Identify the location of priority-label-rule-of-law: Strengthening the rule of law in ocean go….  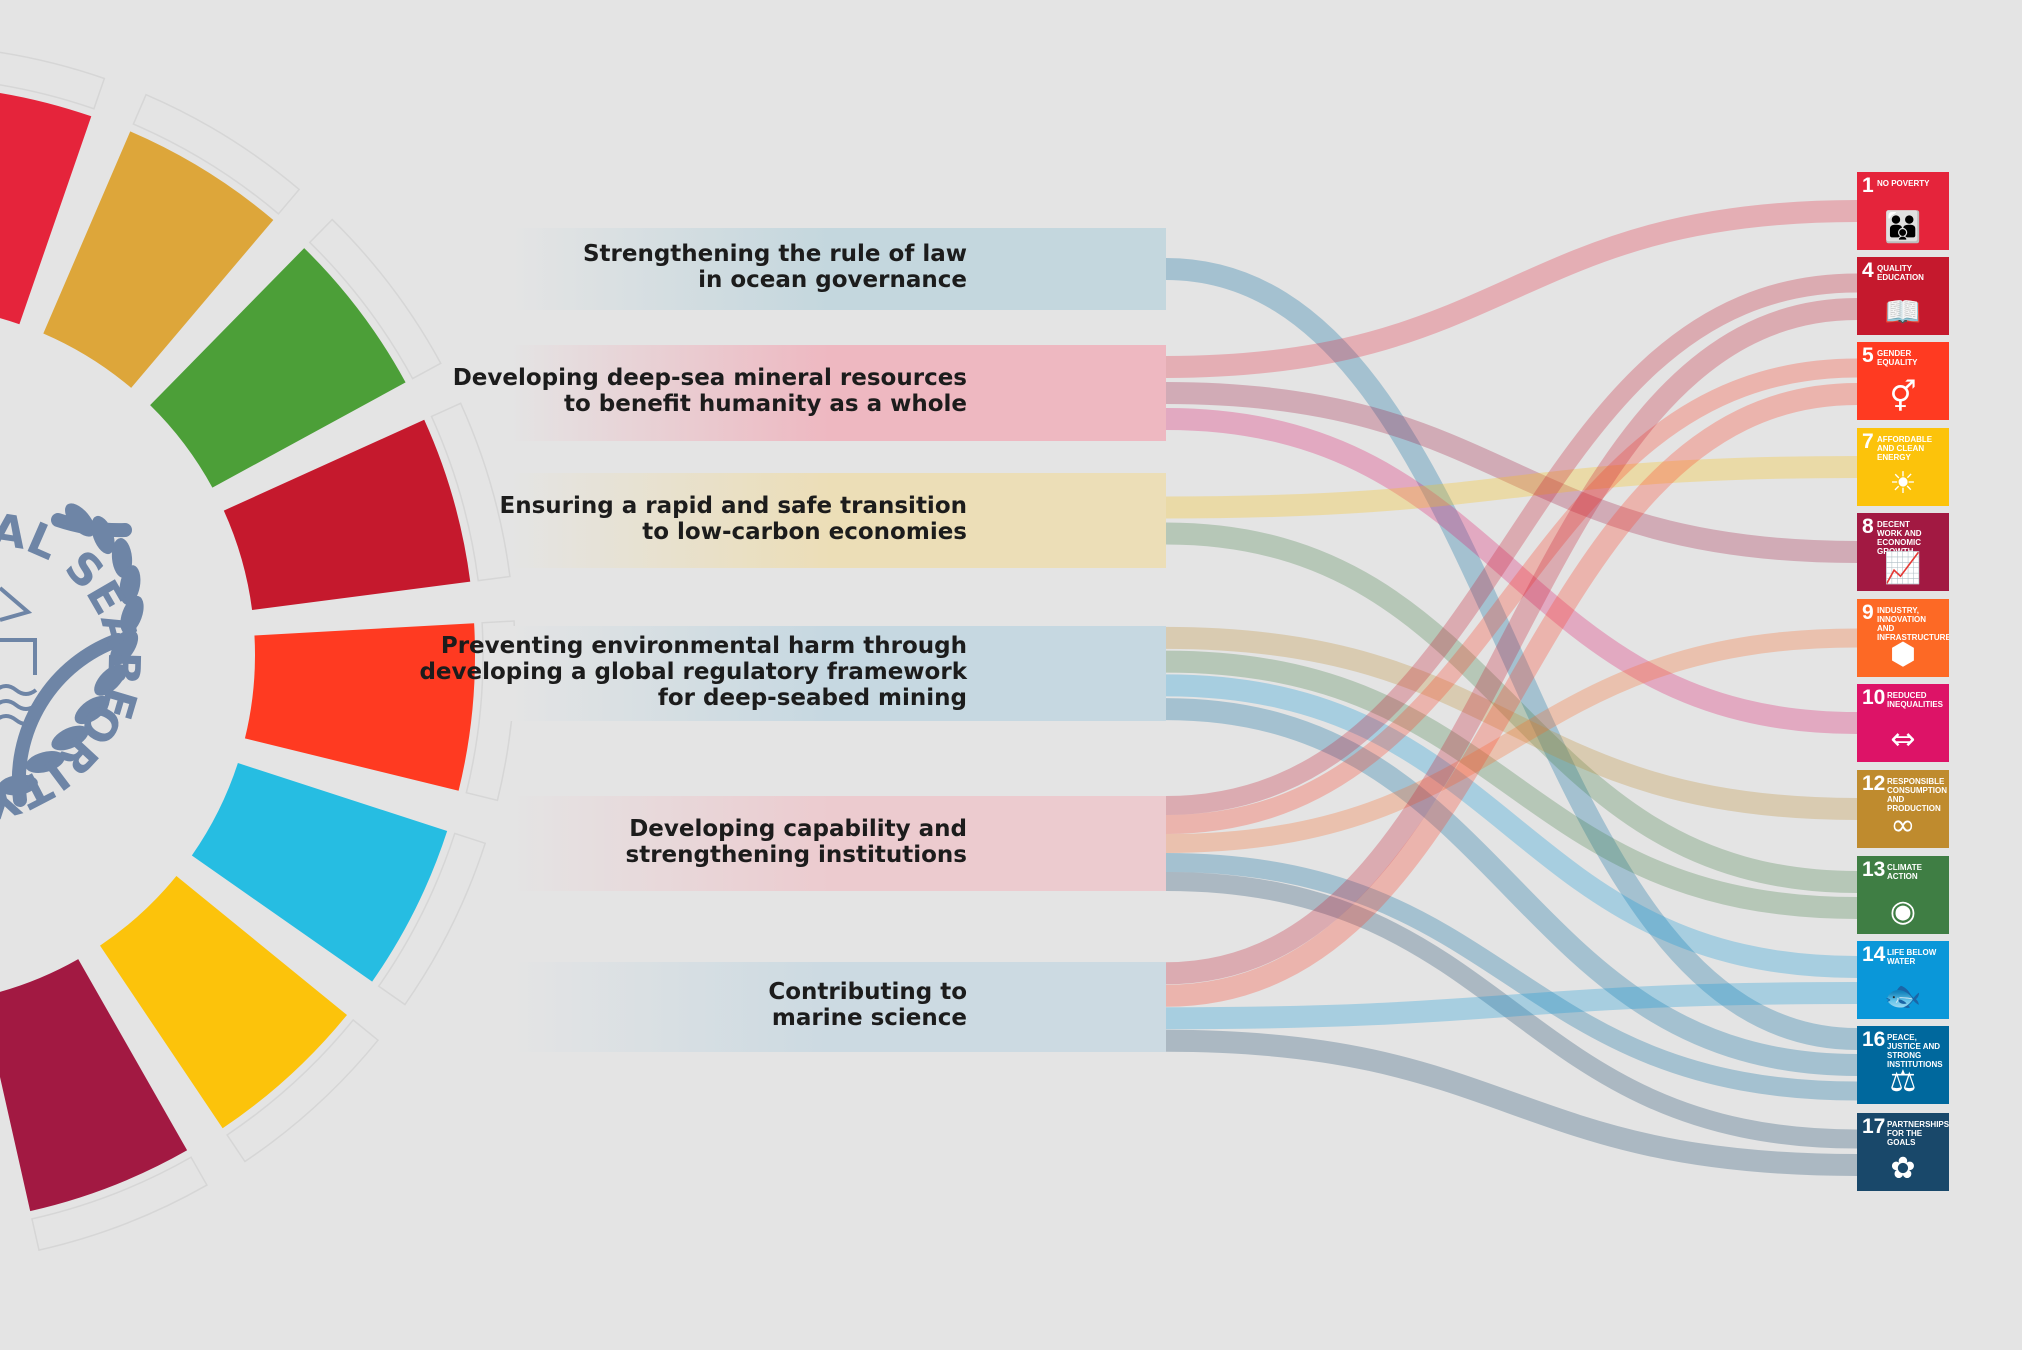
(775, 267).